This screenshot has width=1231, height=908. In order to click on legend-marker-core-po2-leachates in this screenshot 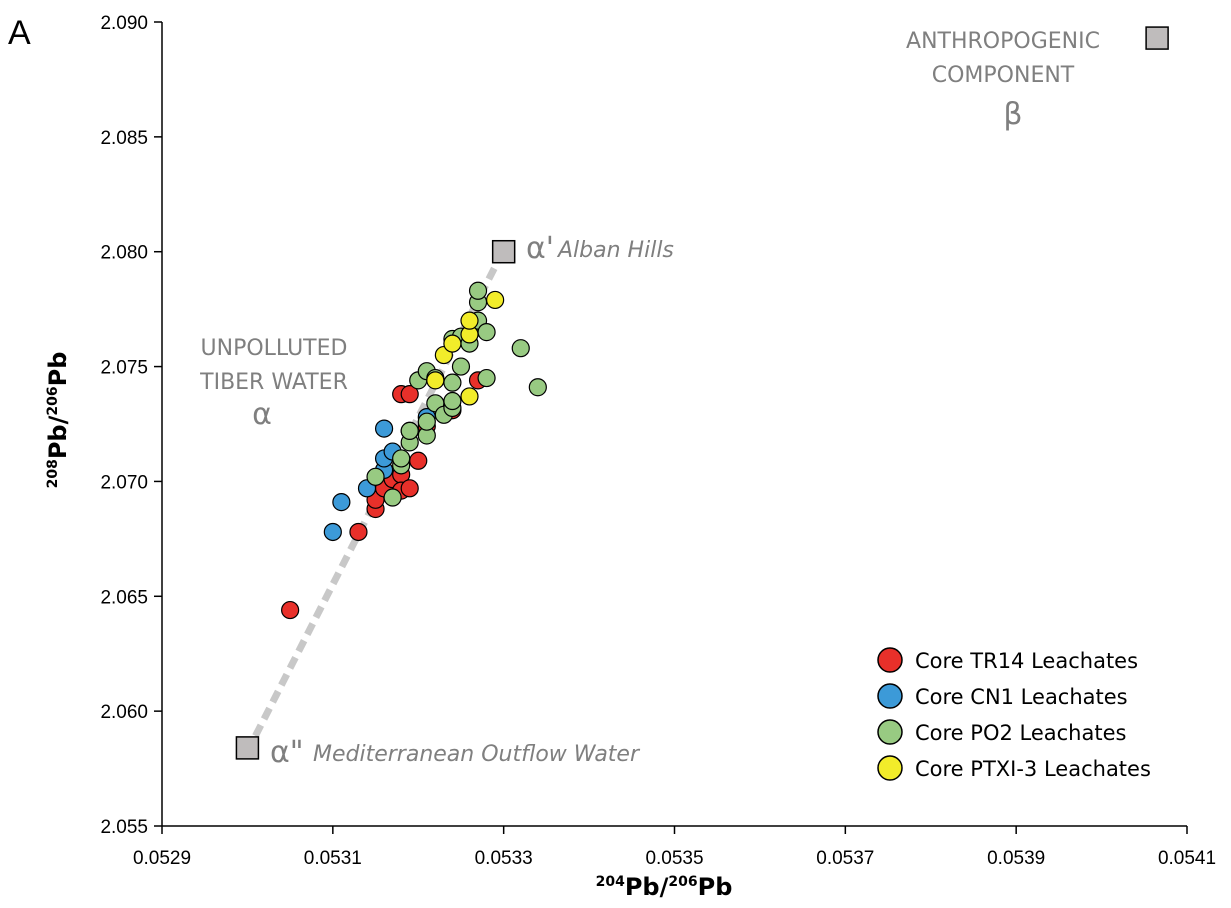, I will do `click(890, 732)`.